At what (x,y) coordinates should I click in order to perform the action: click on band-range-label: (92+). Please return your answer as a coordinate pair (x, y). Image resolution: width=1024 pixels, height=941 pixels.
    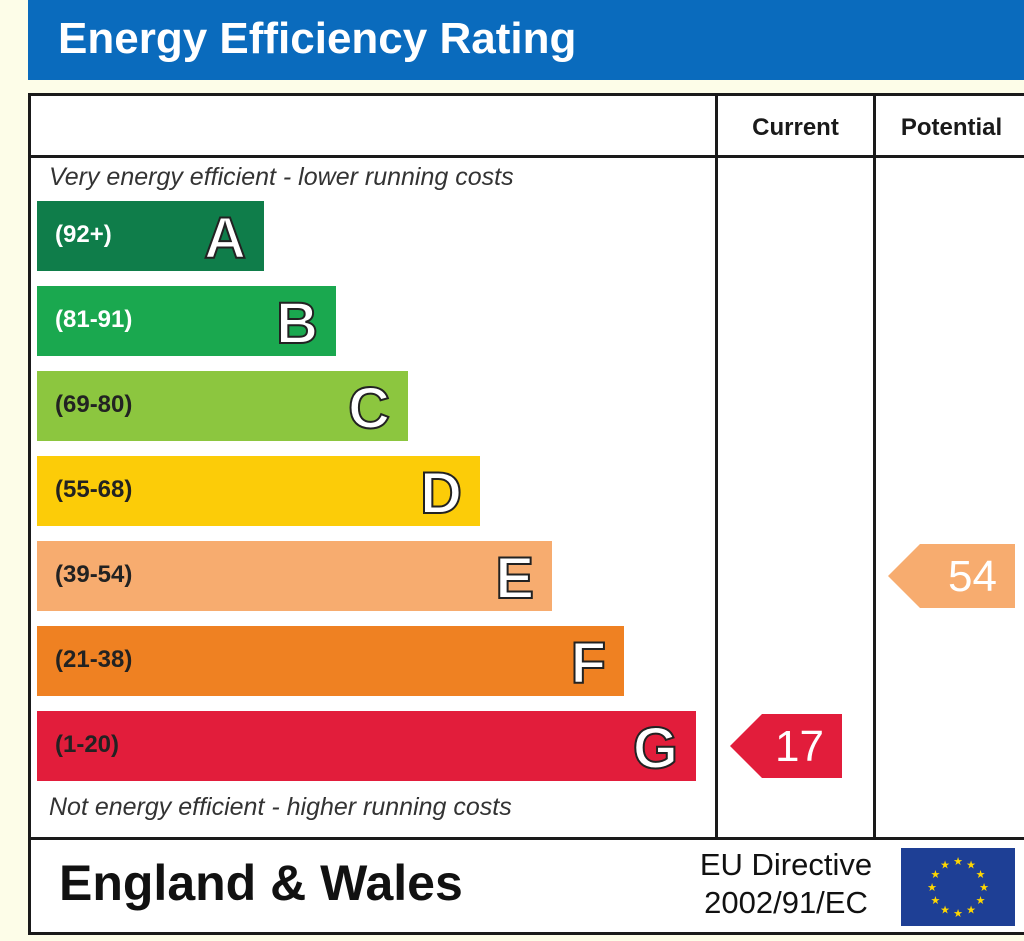
    Looking at the image, I should click on (83, 234).